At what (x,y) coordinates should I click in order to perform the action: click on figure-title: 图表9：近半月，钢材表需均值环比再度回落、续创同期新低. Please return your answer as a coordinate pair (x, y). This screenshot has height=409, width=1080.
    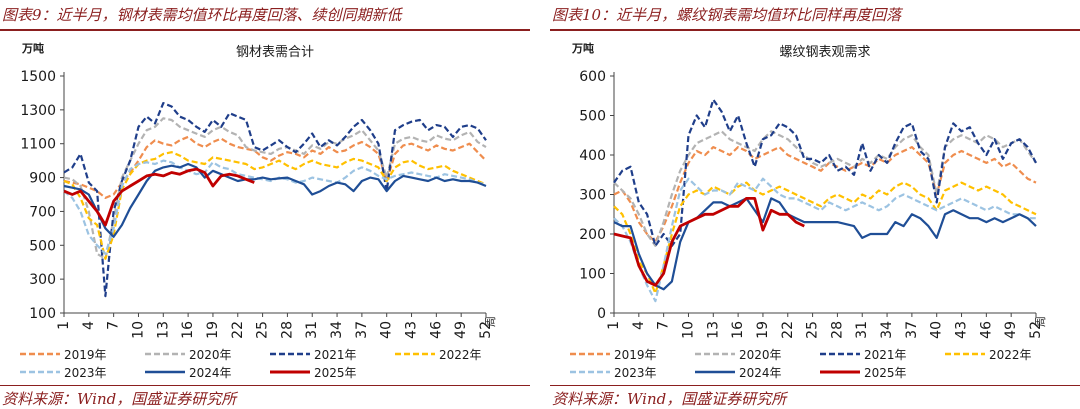
    Looking at the image, I should click on (202, 15).